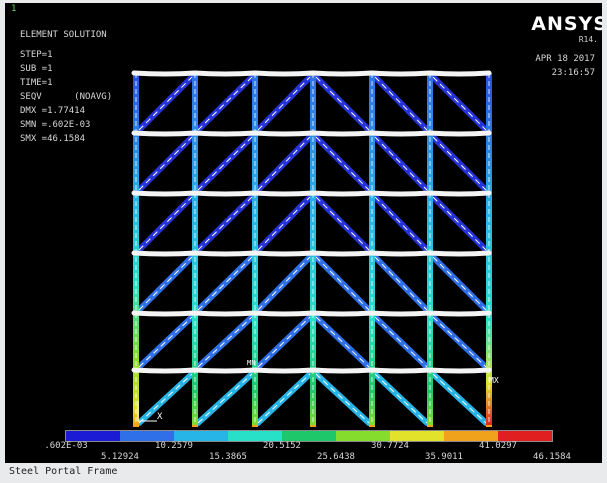 The image size is (607, 483). I want to click on legend-label: 46.1584, so click(552, 457).